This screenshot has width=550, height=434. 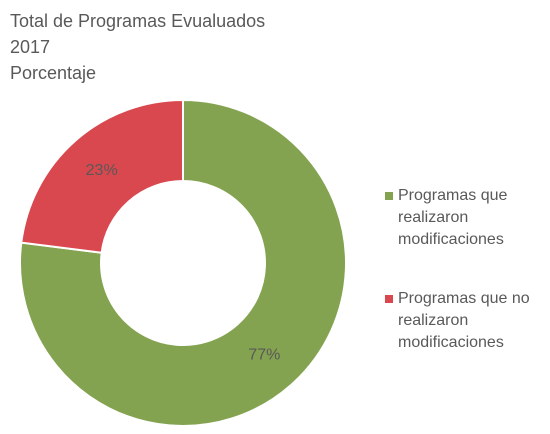 I want to click on legend-label: Programas que realizaron modificaciones, so click(x=452, y=217).